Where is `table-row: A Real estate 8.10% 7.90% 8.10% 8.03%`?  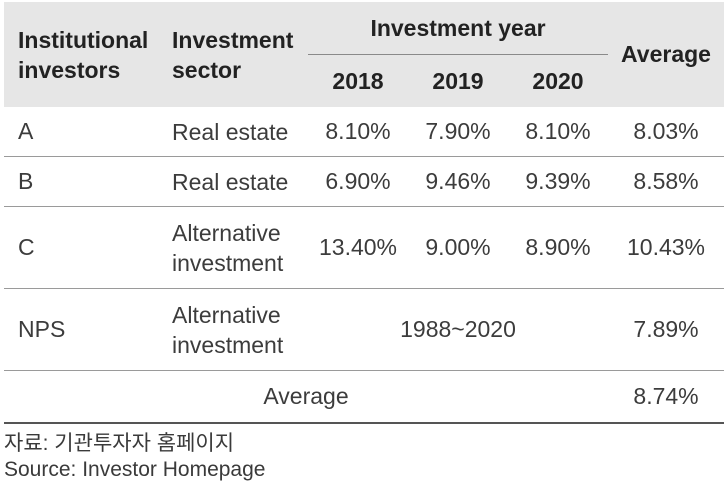
table-row: A Real estate 8.10% 7.90% 8.10% 8.03% is located at coordinates (364, 132).